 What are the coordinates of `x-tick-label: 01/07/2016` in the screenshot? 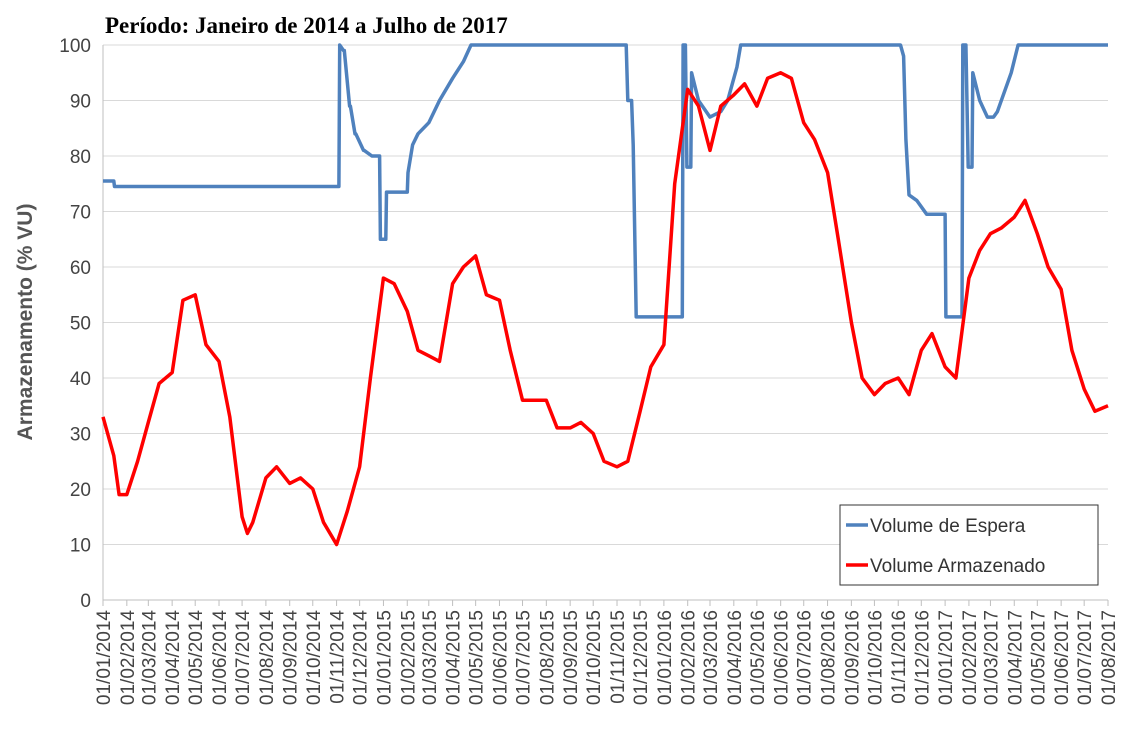 It's located at (805, 657).